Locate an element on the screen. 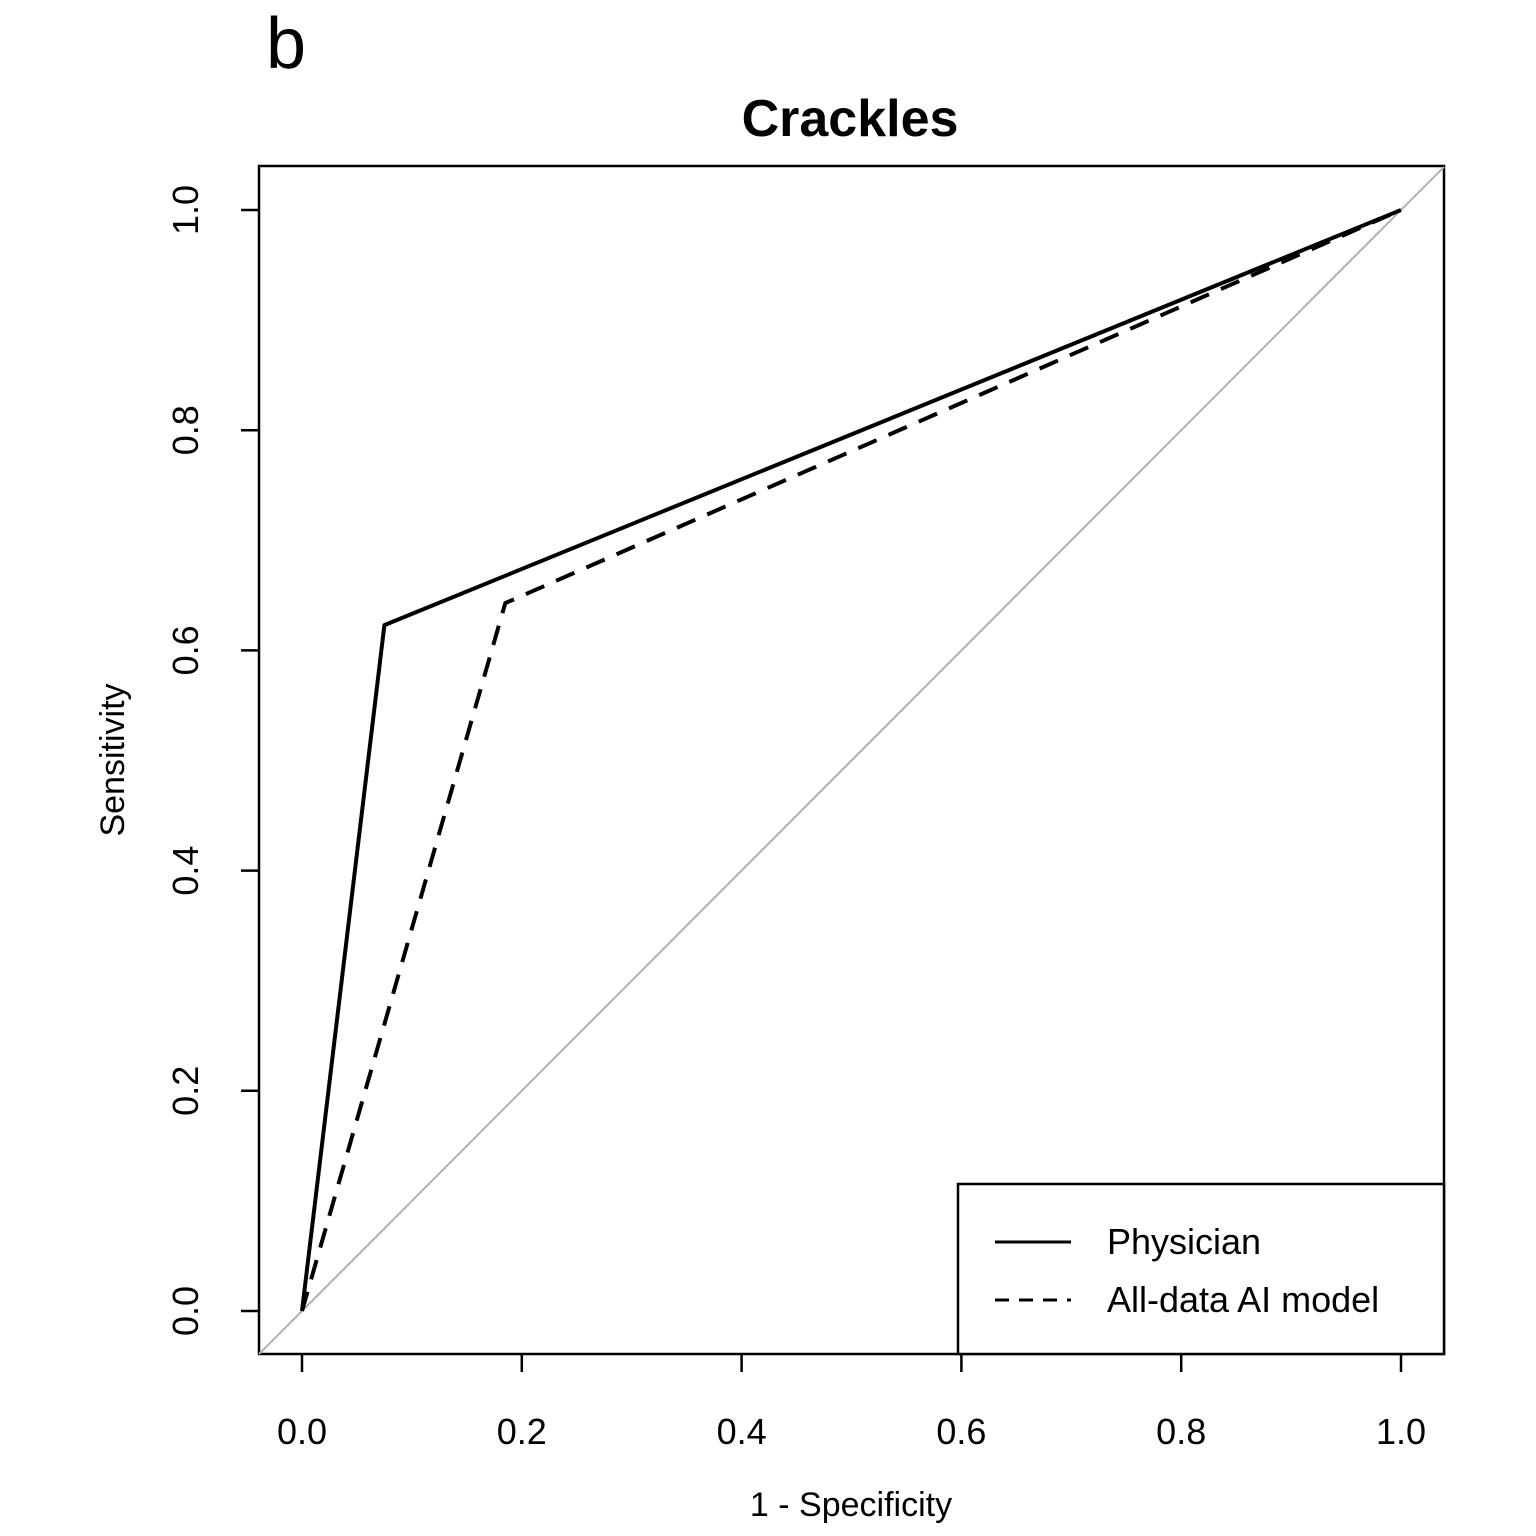 The image size is (1536, 1536). x-tick-label: 0.4 is located at coordinates (742, 1431).